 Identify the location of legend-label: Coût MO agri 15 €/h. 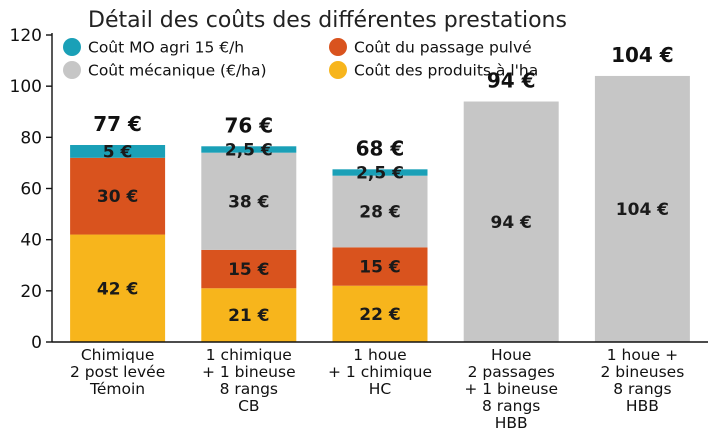
(166, 48).